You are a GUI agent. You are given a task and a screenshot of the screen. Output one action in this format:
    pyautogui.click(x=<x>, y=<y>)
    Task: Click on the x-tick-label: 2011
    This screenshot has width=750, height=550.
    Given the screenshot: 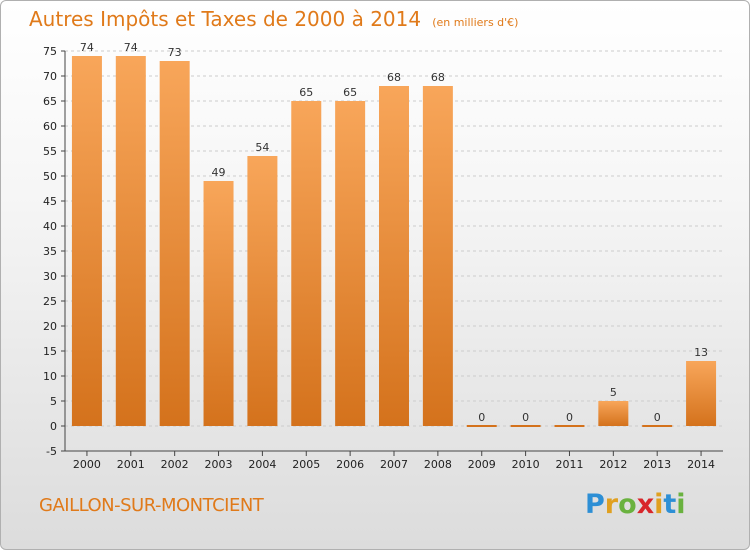 What is the action you would take?
    pyautogui.click(x=569, y=464)
    